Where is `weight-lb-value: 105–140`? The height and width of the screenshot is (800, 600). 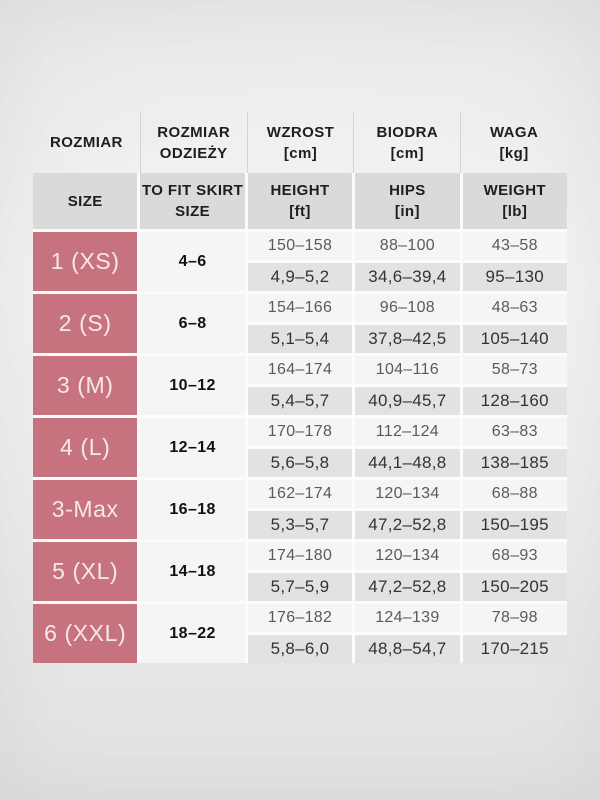
weight-lb-value: 105–140 is located at coordinates (514, 339).